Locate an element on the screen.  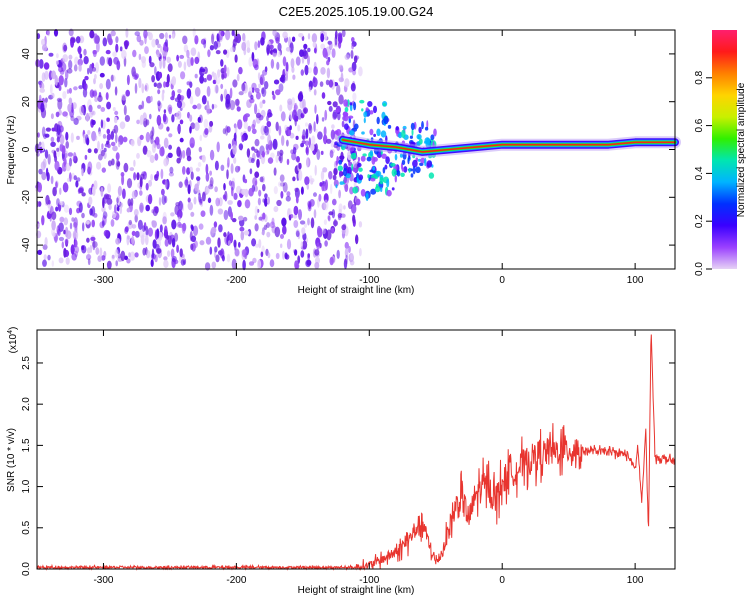
snr-y-multiplier: (x104) is located at coordinates (13, 340).